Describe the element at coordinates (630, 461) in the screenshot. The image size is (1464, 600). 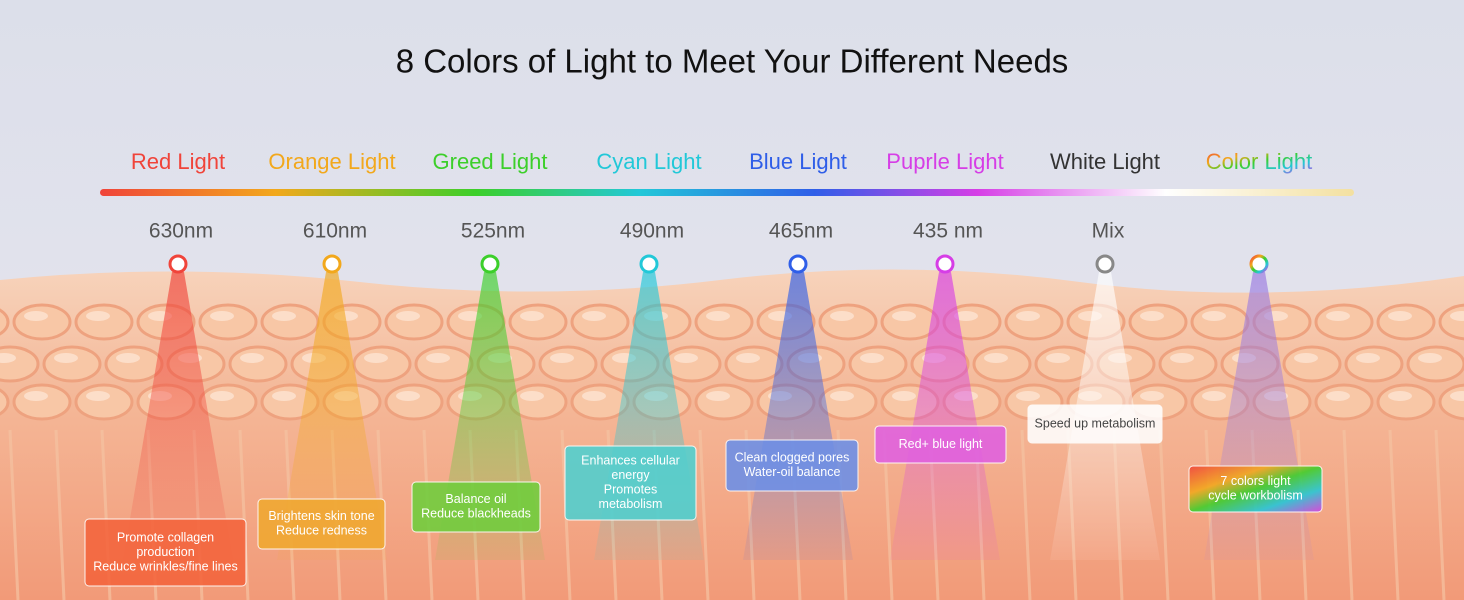
I see `description-line: Enhances cellular` at that location.